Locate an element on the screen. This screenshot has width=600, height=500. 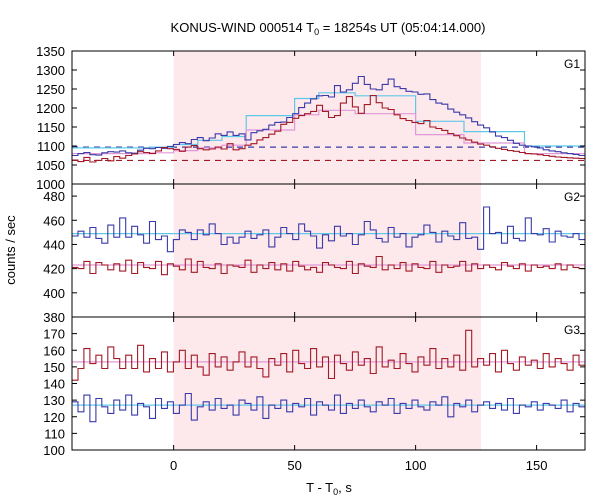
x-tick-label: 50 is located at coordinates (294, 465).